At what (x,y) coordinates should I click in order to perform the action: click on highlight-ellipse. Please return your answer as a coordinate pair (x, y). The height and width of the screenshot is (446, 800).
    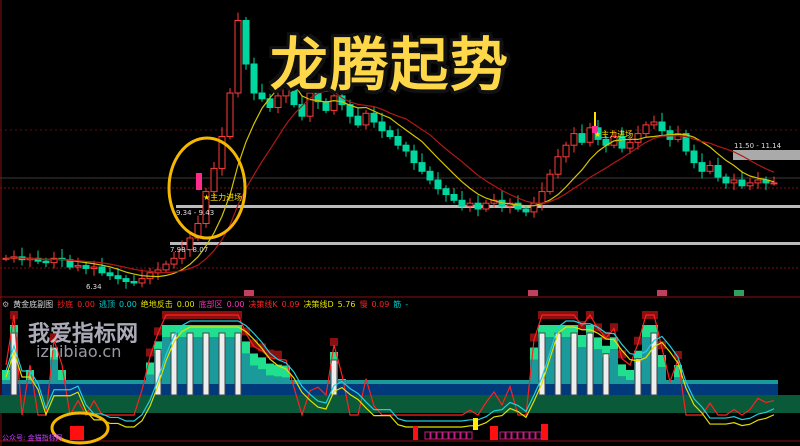
    Looking at the image, I should click on (80, 428).